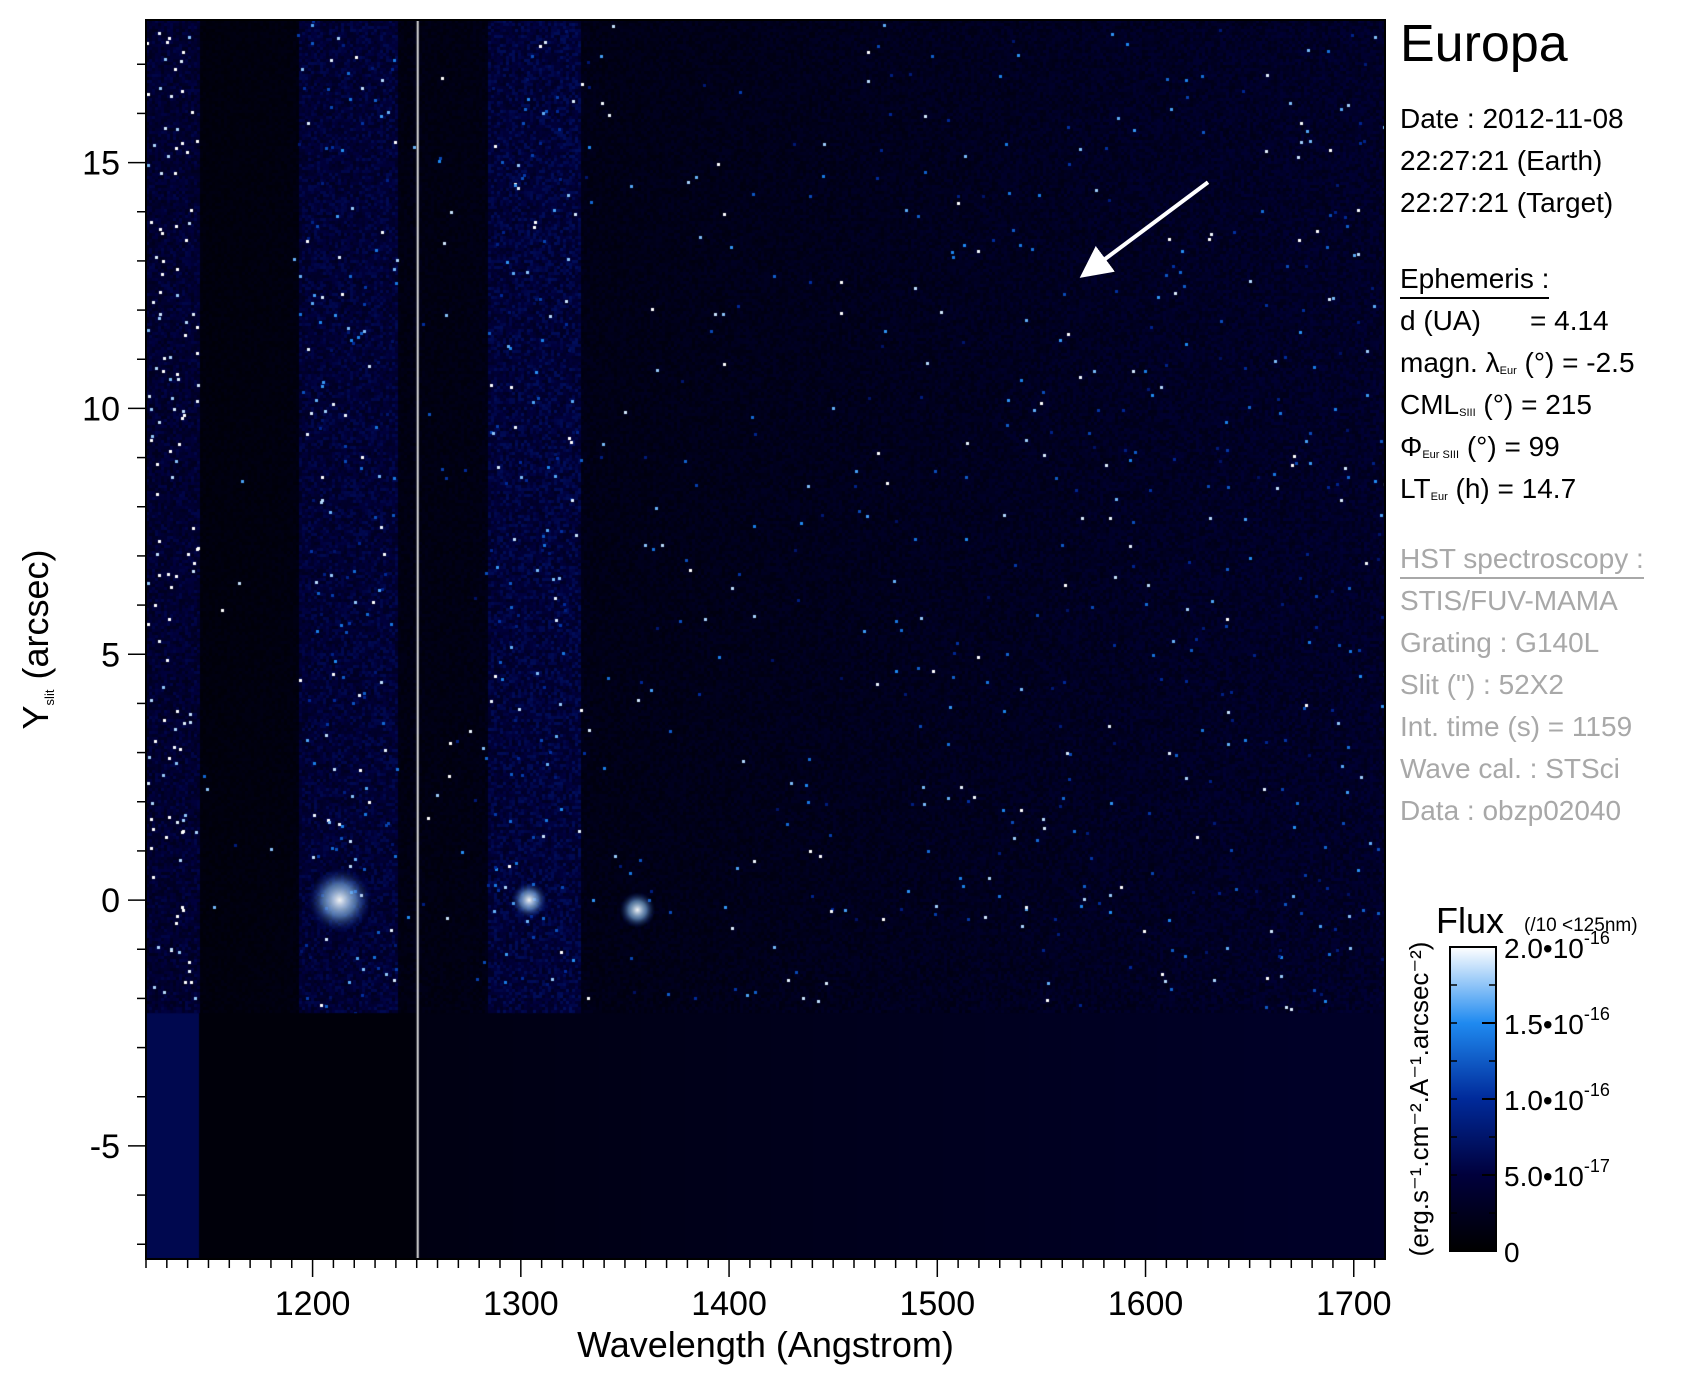 The height and width of the screenshot is (1390, 1683). What do you see at coordinates (1539, 362) in the screenshot?
I see `magn-unit: (°)` at bounding box center [1539, 362].